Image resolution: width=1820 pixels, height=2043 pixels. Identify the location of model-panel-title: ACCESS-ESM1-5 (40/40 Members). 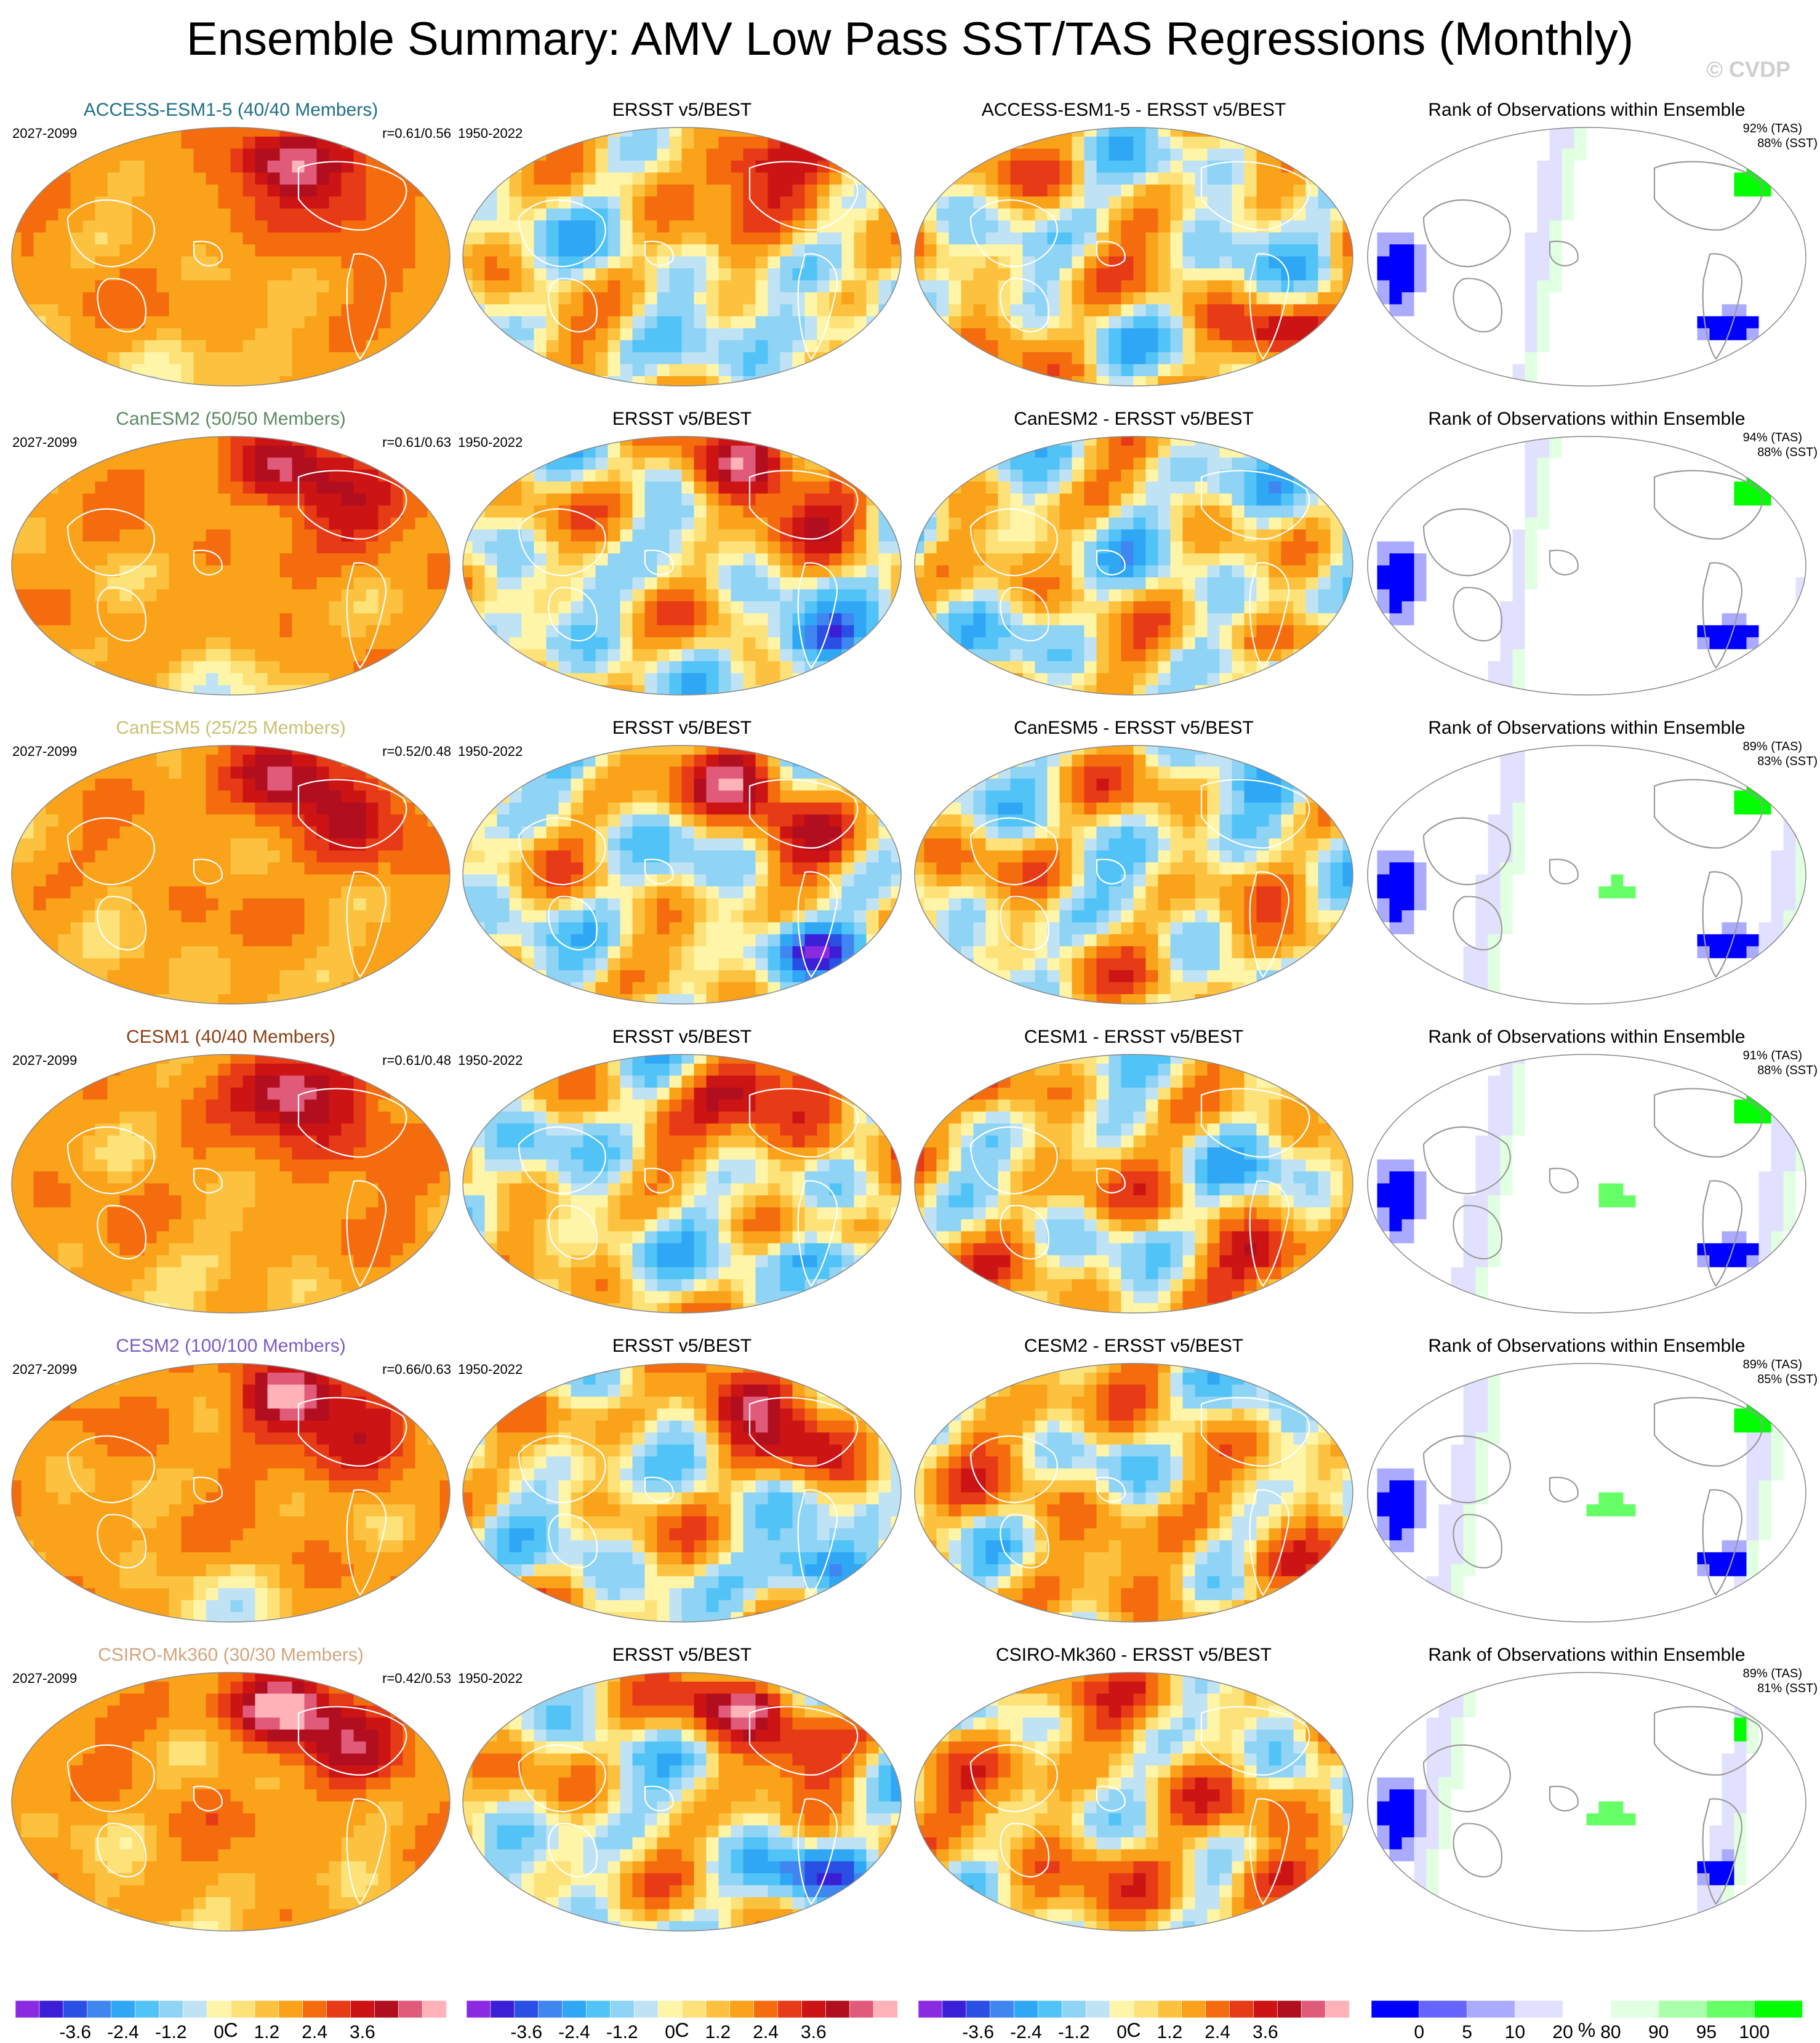
(231, 110).